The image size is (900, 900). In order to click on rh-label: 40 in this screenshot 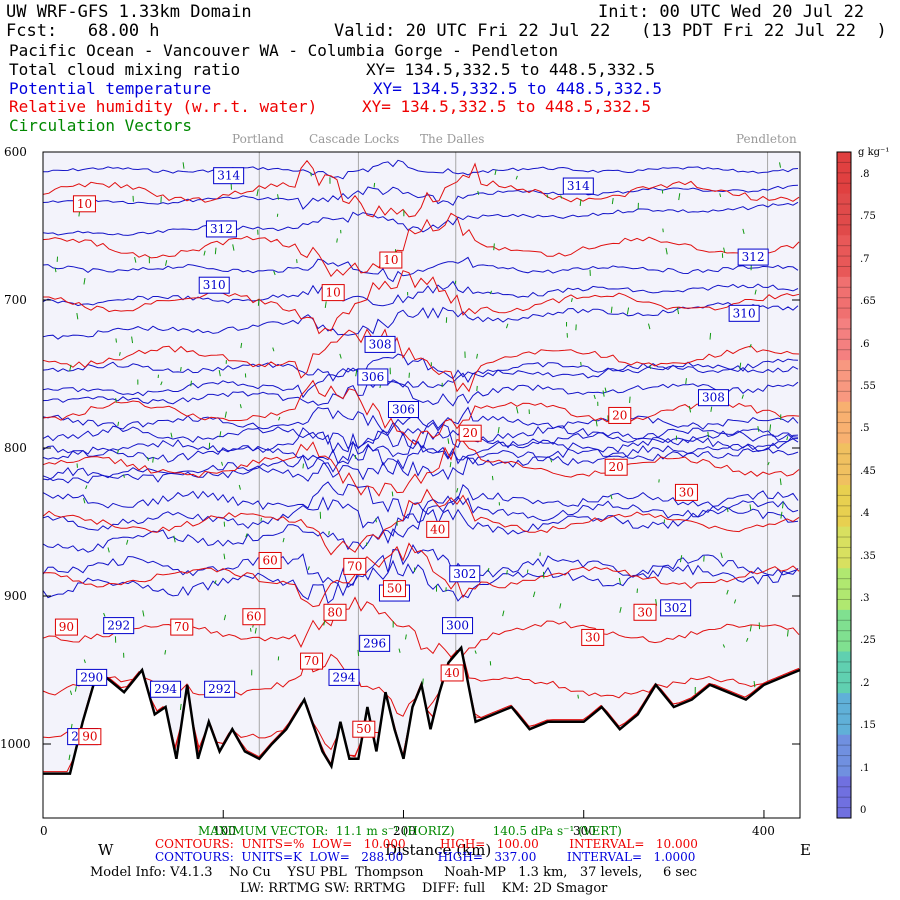, I will do `click(451, 673)`.